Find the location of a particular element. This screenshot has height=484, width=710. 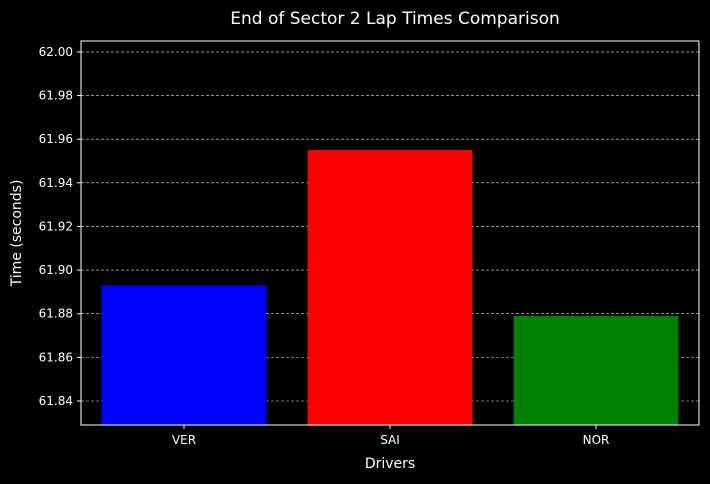

bar-ver is located at coordinates (184, 355).